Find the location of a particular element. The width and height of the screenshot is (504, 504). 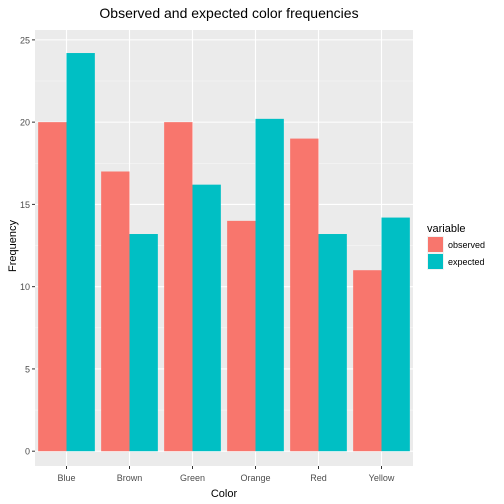

y-tick-label: 10 is located at coordinates (25, 287).